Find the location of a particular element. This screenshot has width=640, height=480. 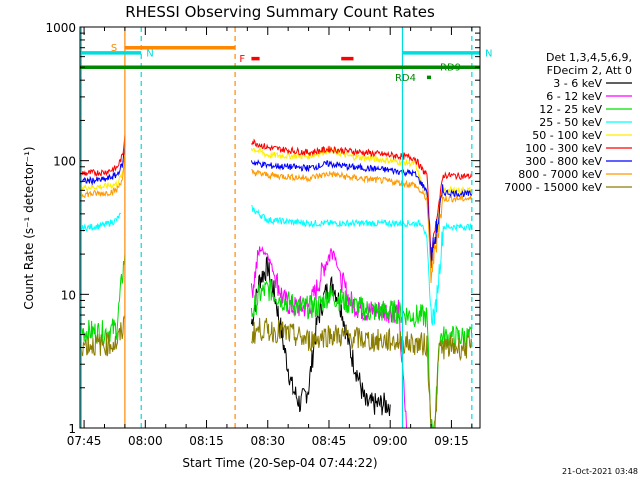

y-tick-label: 100 is located at coordinates (64, 162).